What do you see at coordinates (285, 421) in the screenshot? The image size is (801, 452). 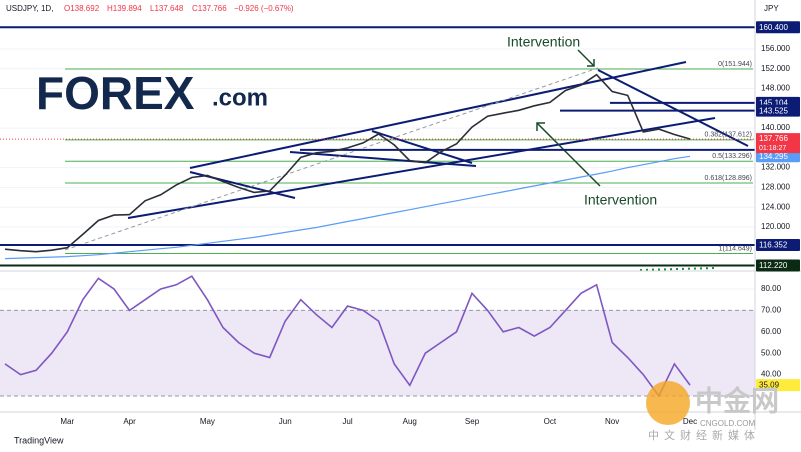 I see `x-tick-label: Jun` at bounding box center [285, 421].